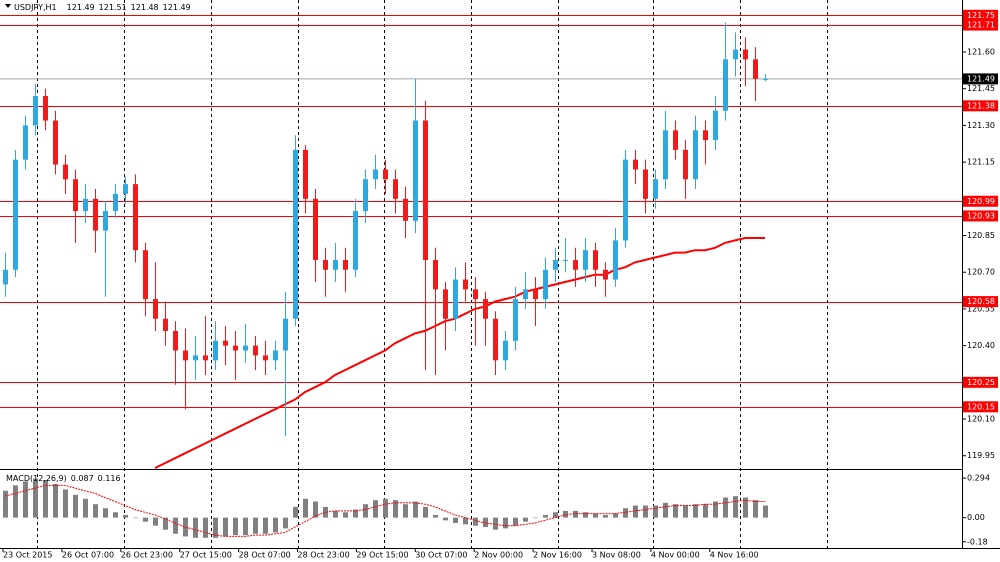 The width and height of the screenshot is (1000, 562). What do you see at coordinates (977, 541) in the screenshot?
I see `indicator-tick-label: -0.18` at bounding box center [977, 541].